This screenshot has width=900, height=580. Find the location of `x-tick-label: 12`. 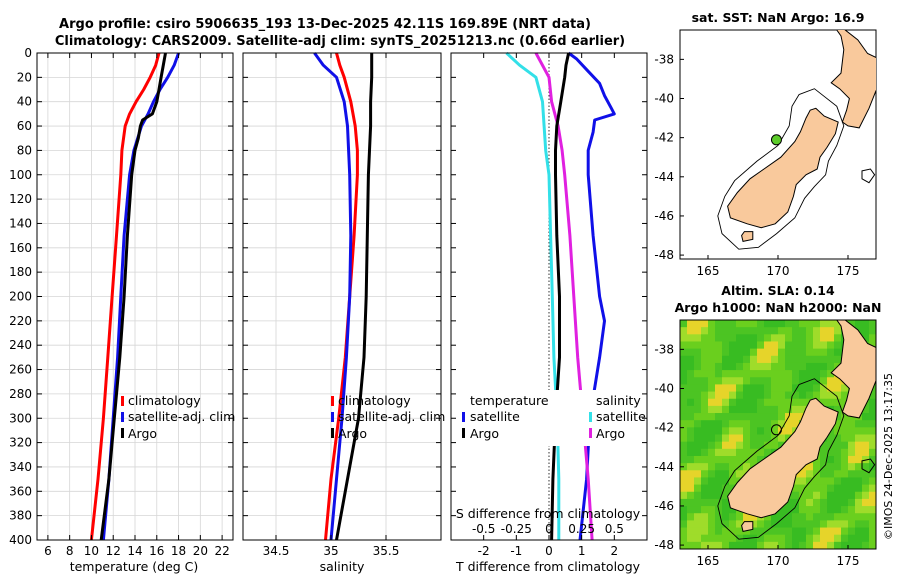

x-tick-label: 12 is located at coordinates (113, 551).